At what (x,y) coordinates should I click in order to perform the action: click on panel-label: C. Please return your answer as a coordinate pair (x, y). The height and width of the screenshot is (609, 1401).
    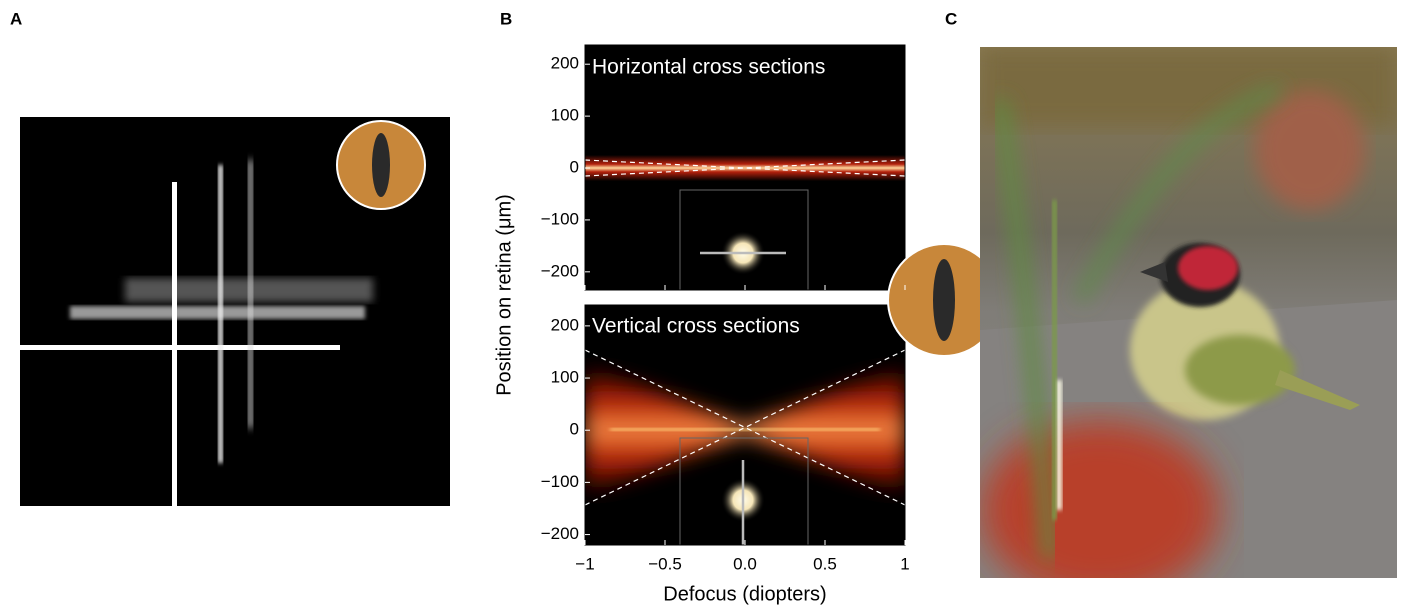
    Looking at the image, I should click on (951, 18).